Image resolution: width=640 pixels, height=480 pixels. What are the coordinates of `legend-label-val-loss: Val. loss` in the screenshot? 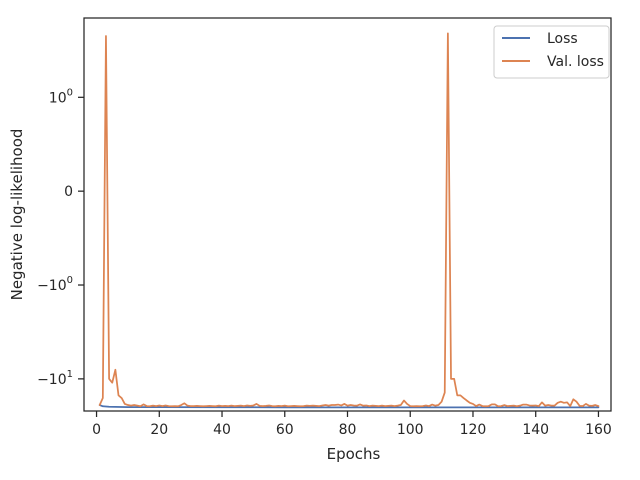 It's located at (575, 62).